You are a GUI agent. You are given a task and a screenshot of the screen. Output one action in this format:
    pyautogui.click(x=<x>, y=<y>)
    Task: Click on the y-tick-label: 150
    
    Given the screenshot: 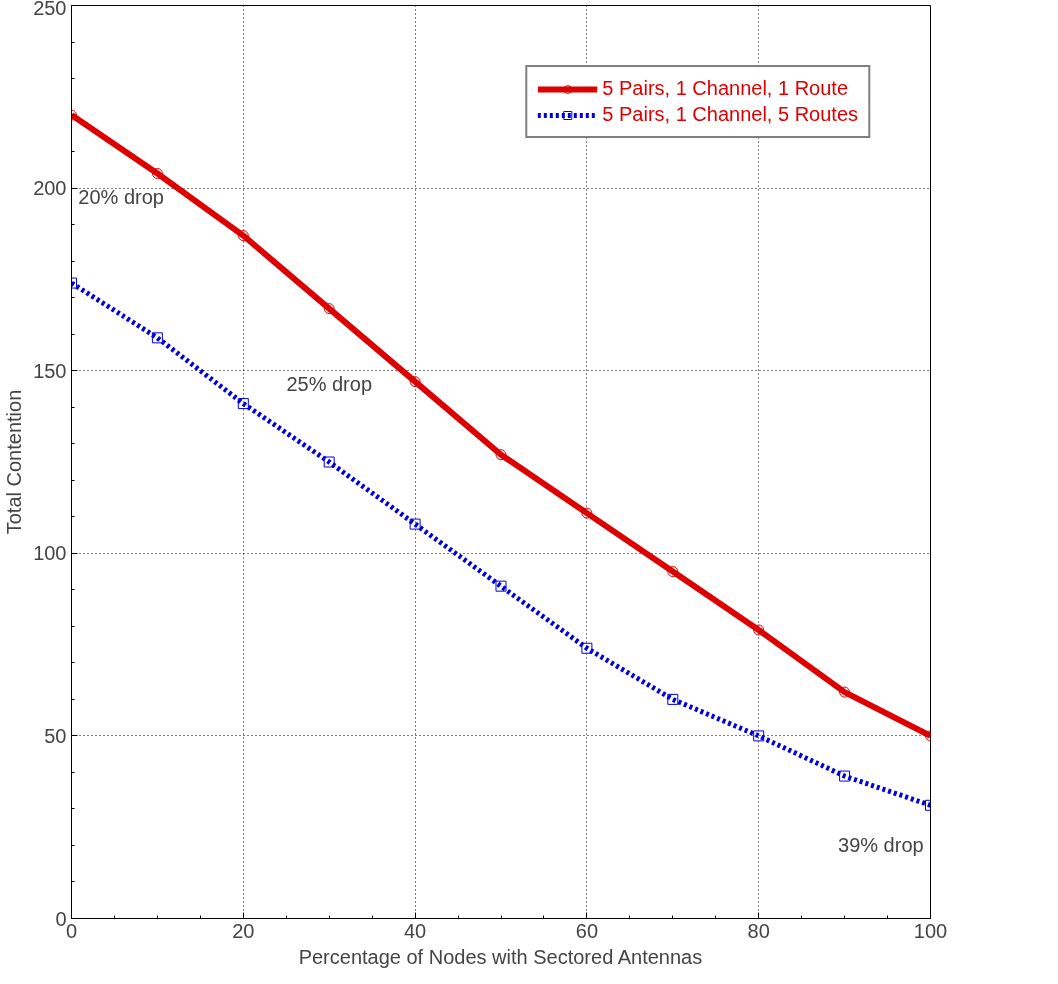 What is the action you would take?
    pyautogui.click(x=50, y=370)
    